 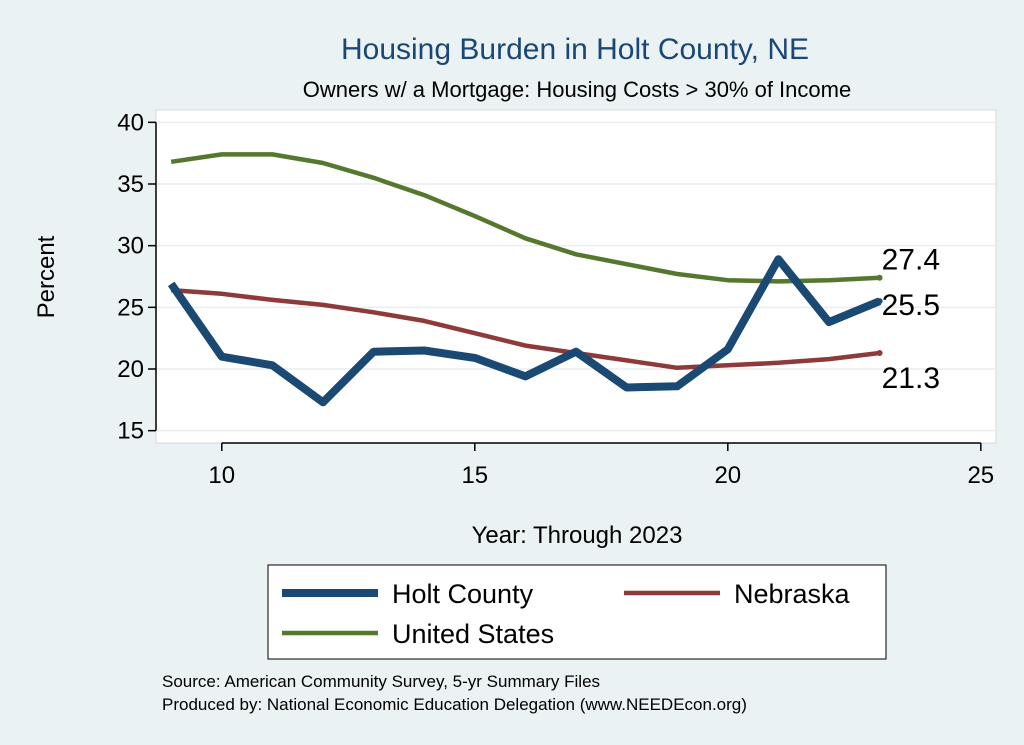 I want to click on x-tick-label: 10, so click(x=221, y=475).